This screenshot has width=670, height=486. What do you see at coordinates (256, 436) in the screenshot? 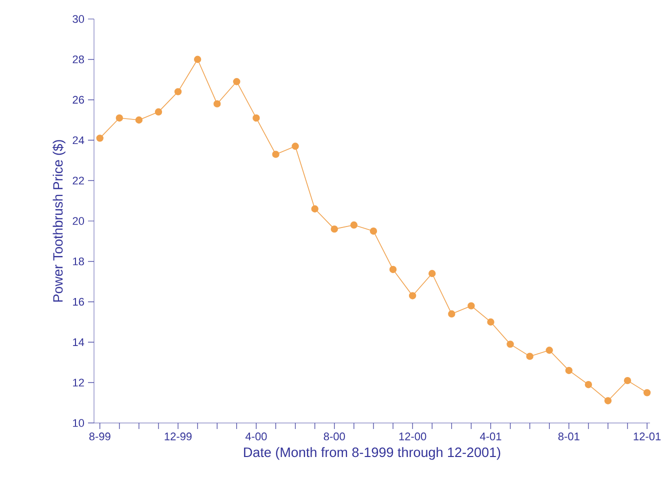
I see `x-tick-label: 4-00` at bounding box center [256, 436].